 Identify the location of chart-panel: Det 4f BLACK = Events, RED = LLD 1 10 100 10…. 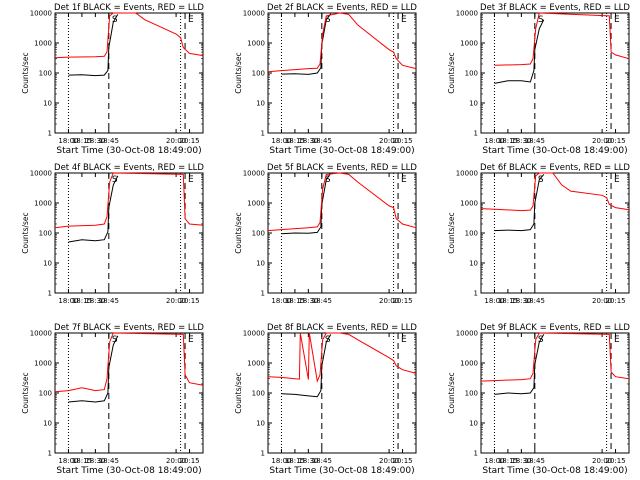
(112, 234).